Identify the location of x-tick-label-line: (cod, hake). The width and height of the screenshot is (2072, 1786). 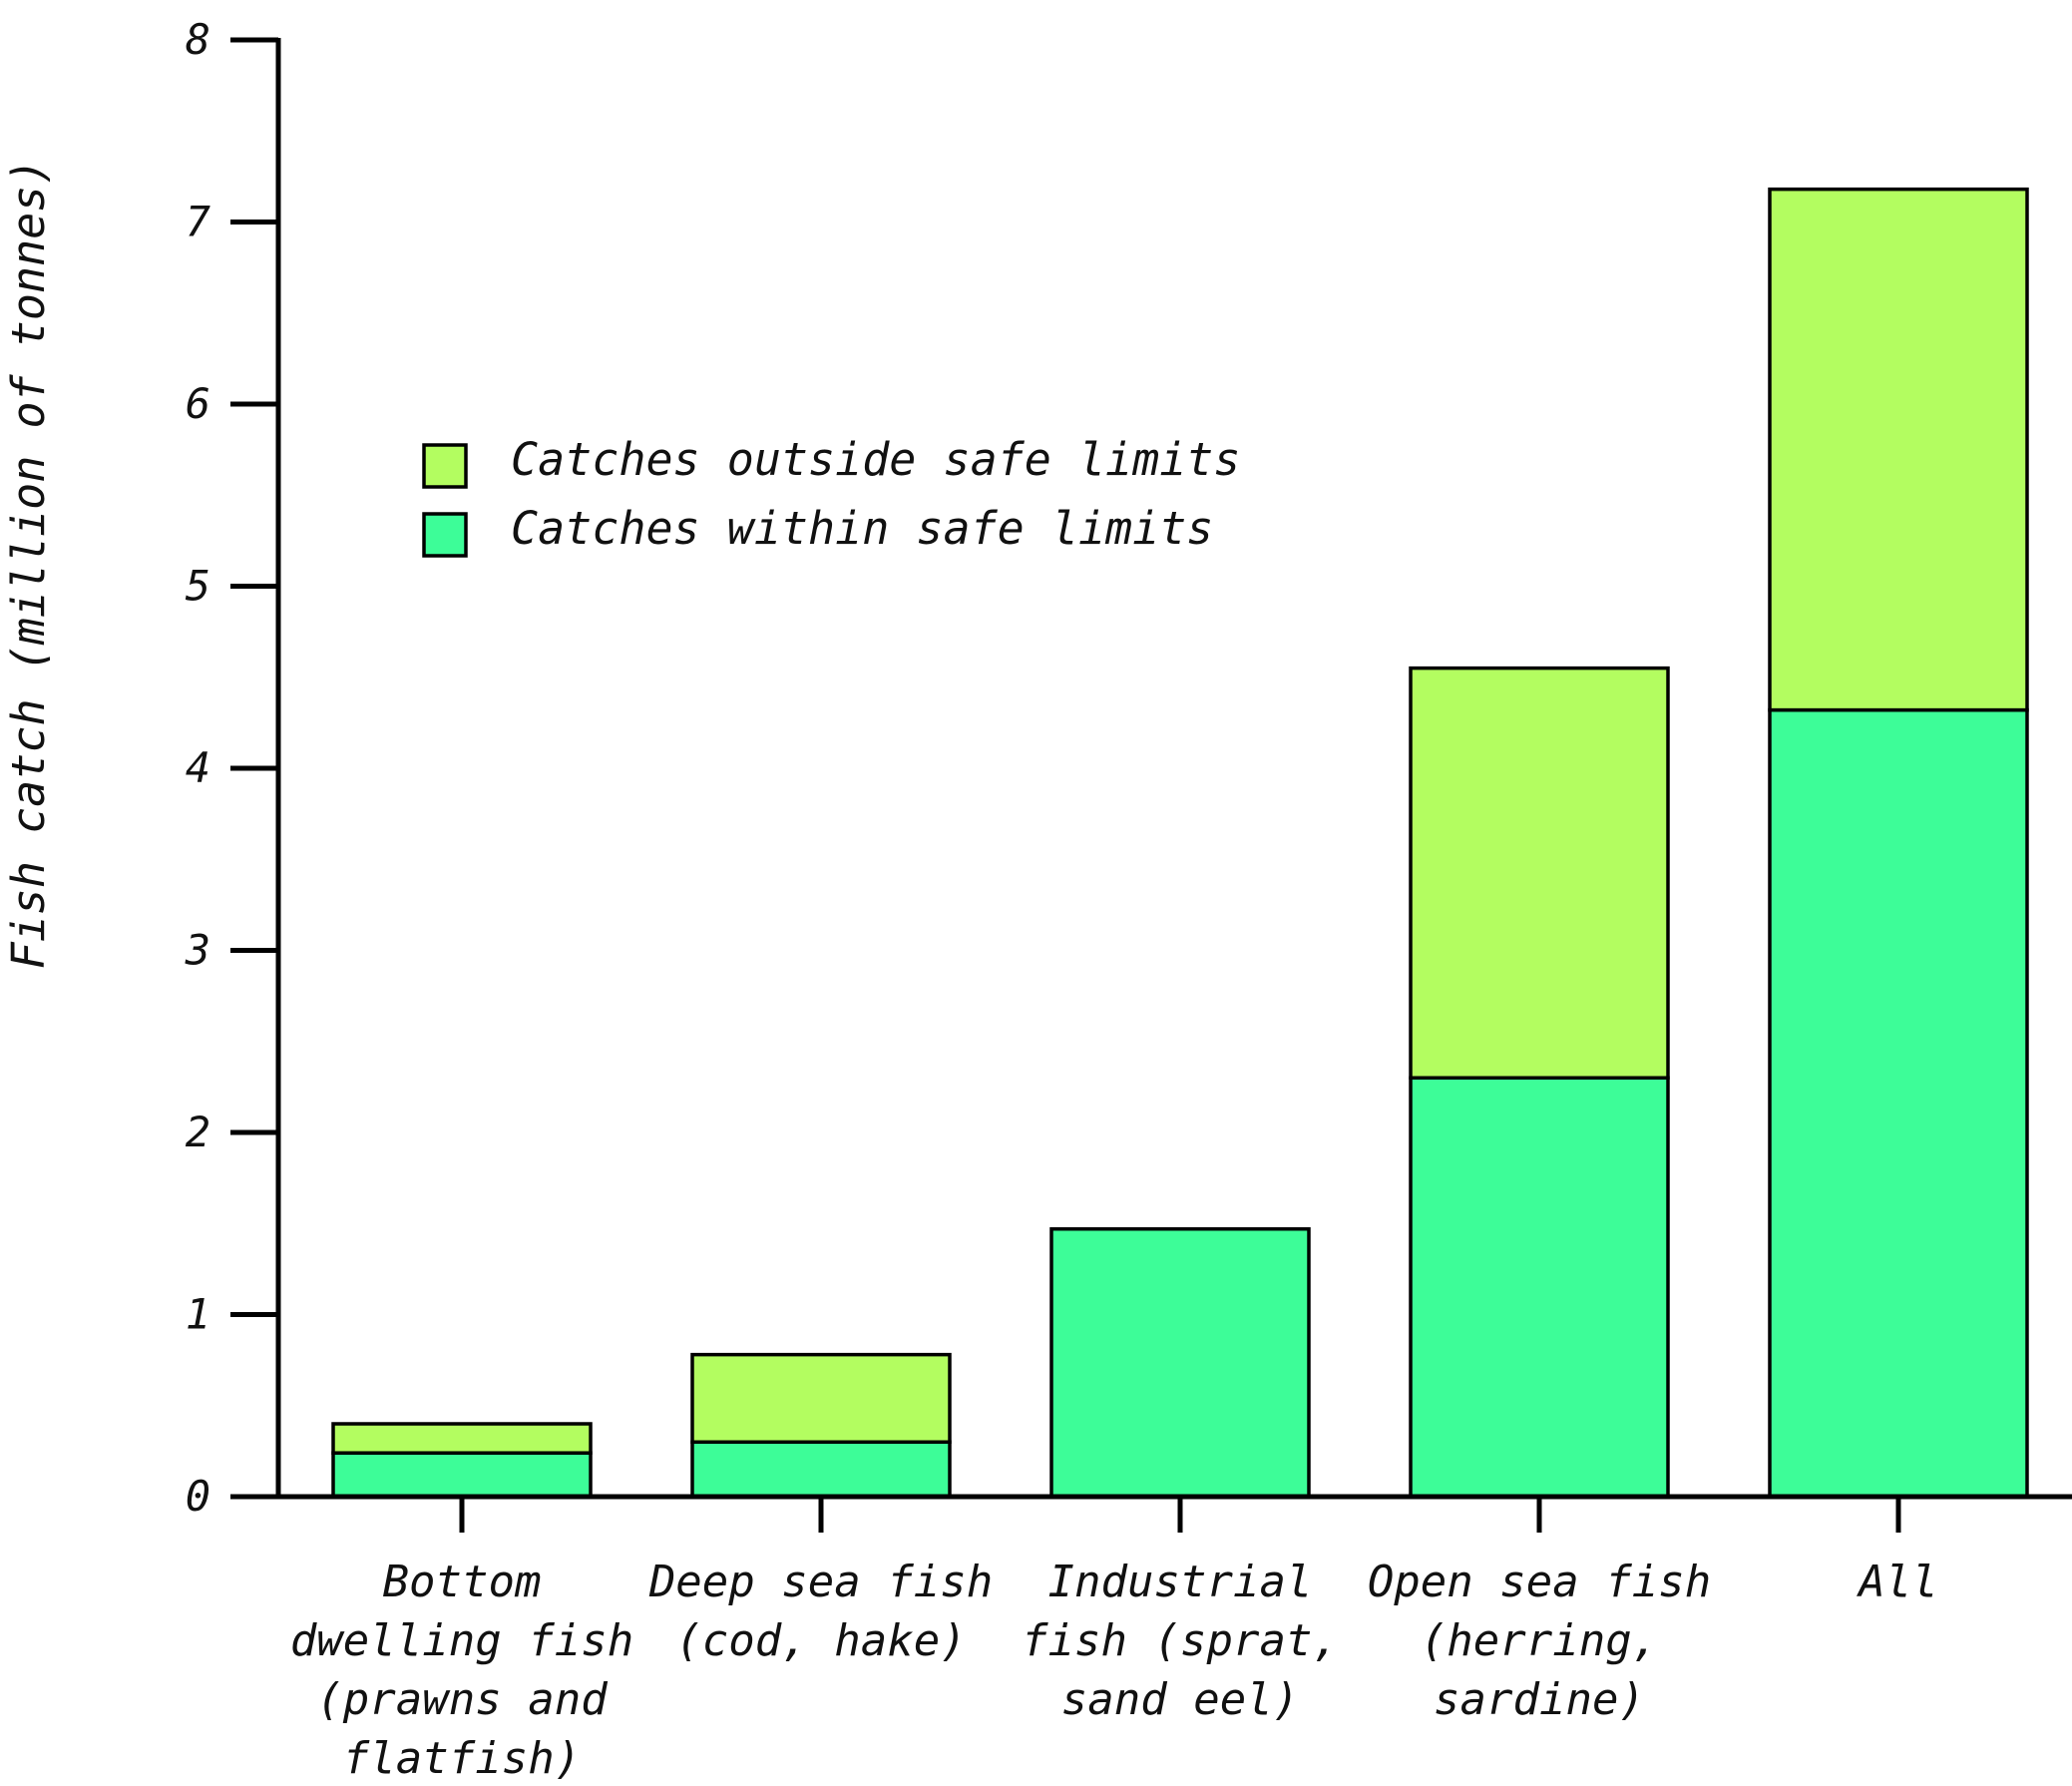
(820, 1640).